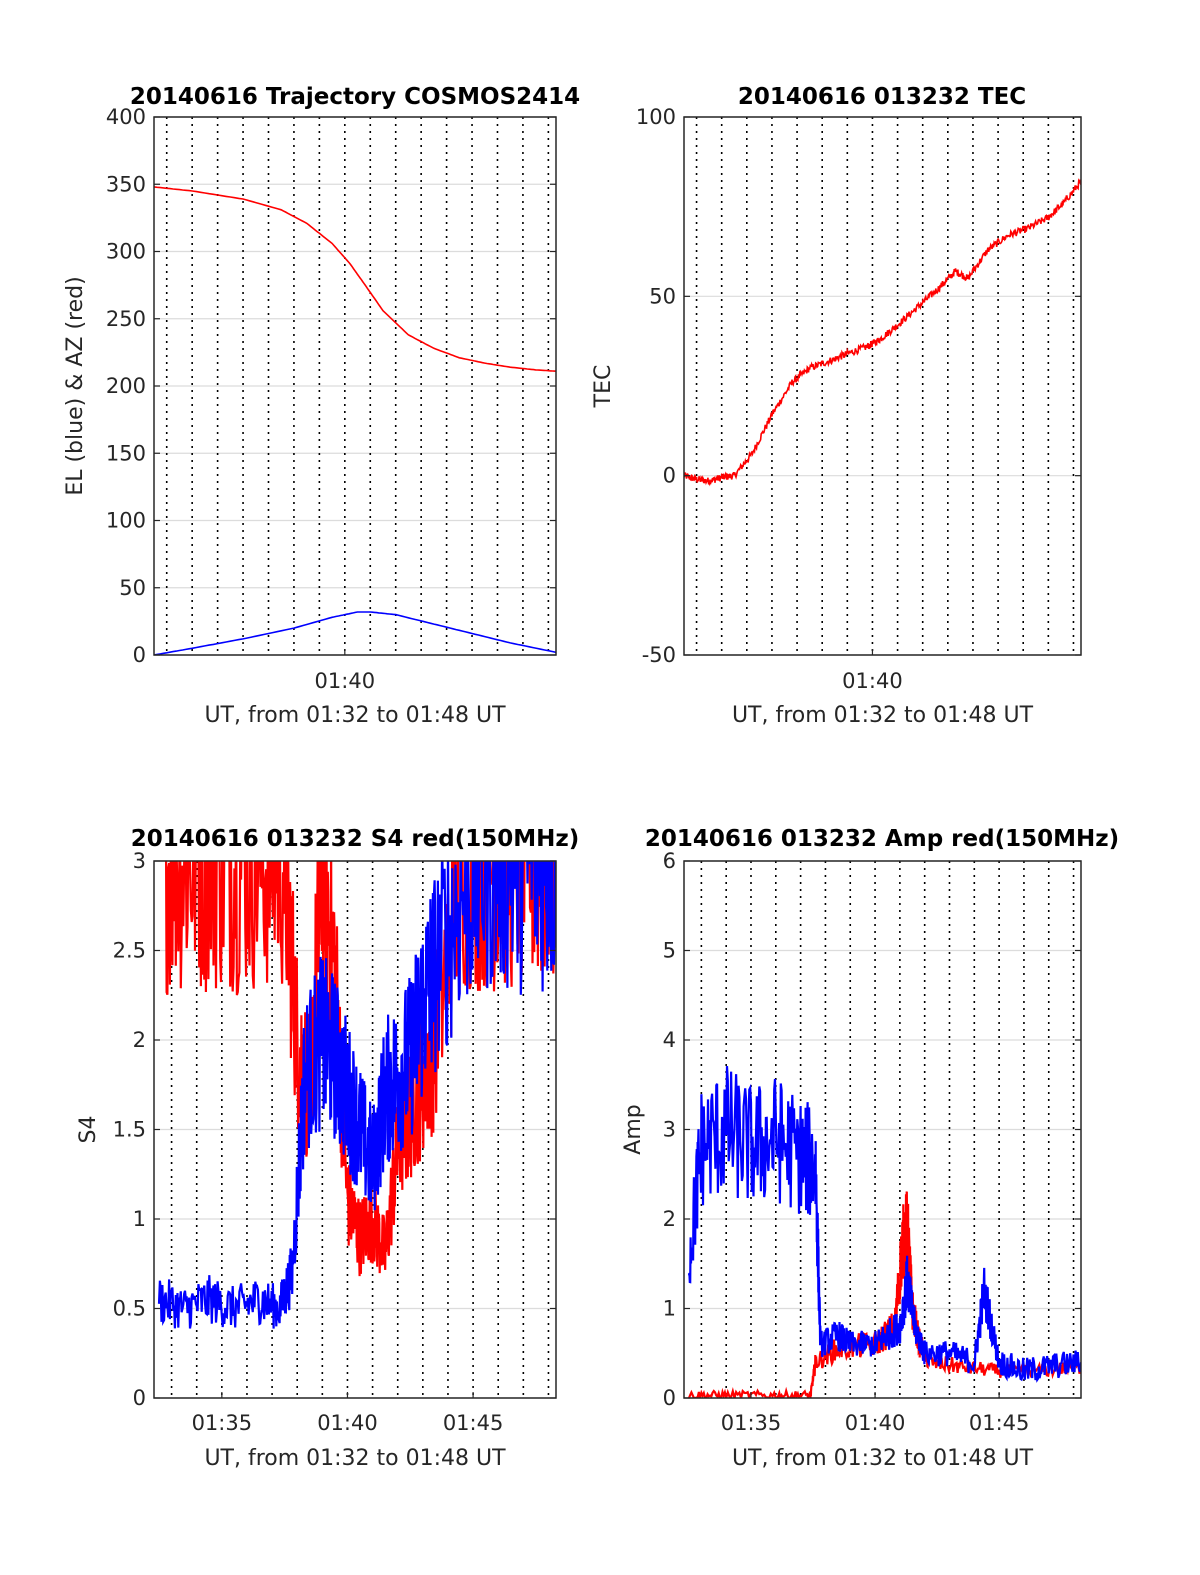 This screenshot has height=1575, width=1200. Describe the element at coordinates (129, 1309) in the screenshot. I see `y-tick-label: 0.5` at that location.